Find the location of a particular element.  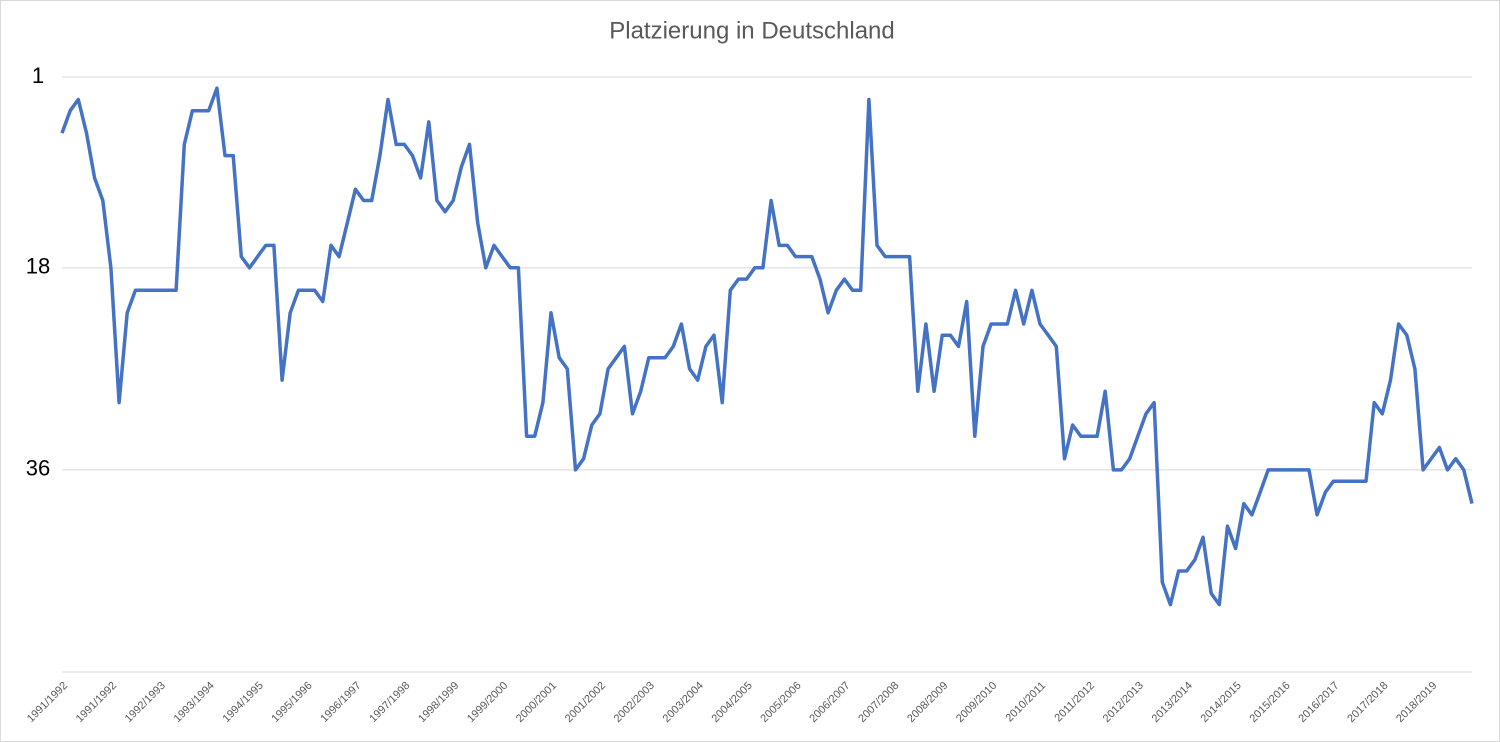

y-tick-label: 1 is located at coordinates (38, 75).